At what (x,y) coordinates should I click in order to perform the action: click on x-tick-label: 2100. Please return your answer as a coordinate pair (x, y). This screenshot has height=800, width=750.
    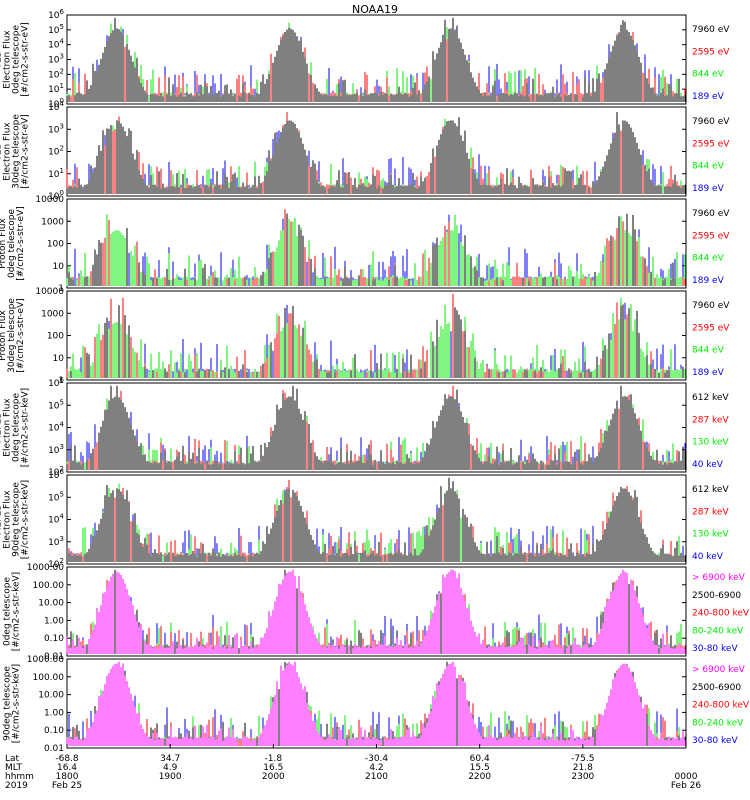
    Looking at the image, I should click on (376, 777).